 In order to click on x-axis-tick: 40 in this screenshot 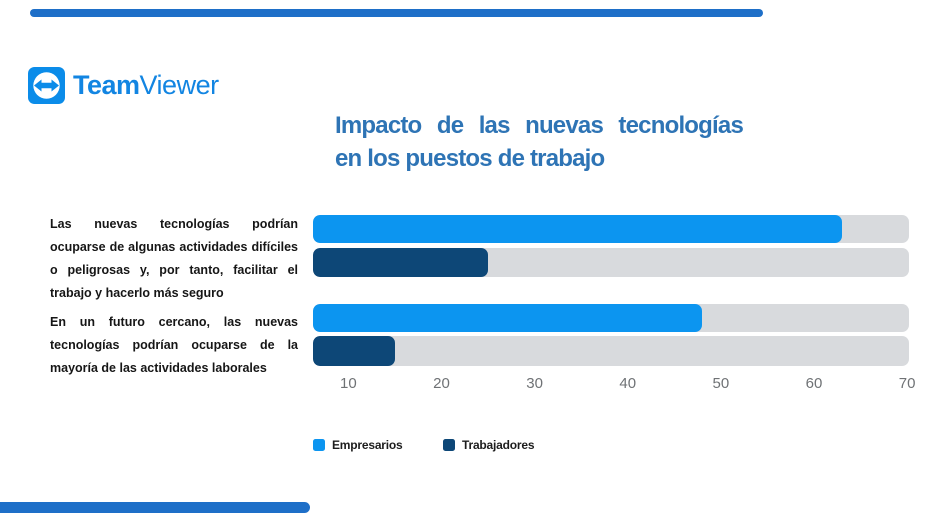, I will do `click(628, 383)`.